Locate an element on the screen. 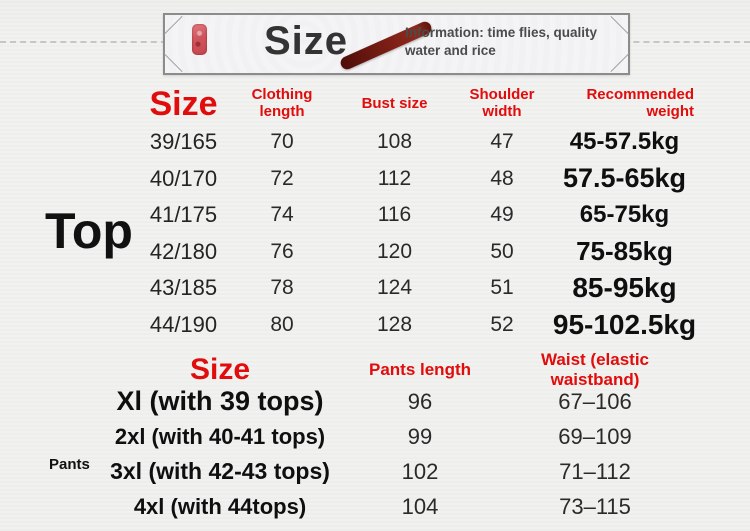 Image resolution: width=750 pixels, height=531 pixels. table-row: 41/175 74 116 49 65-75kg is located at coordinates (418, 215).